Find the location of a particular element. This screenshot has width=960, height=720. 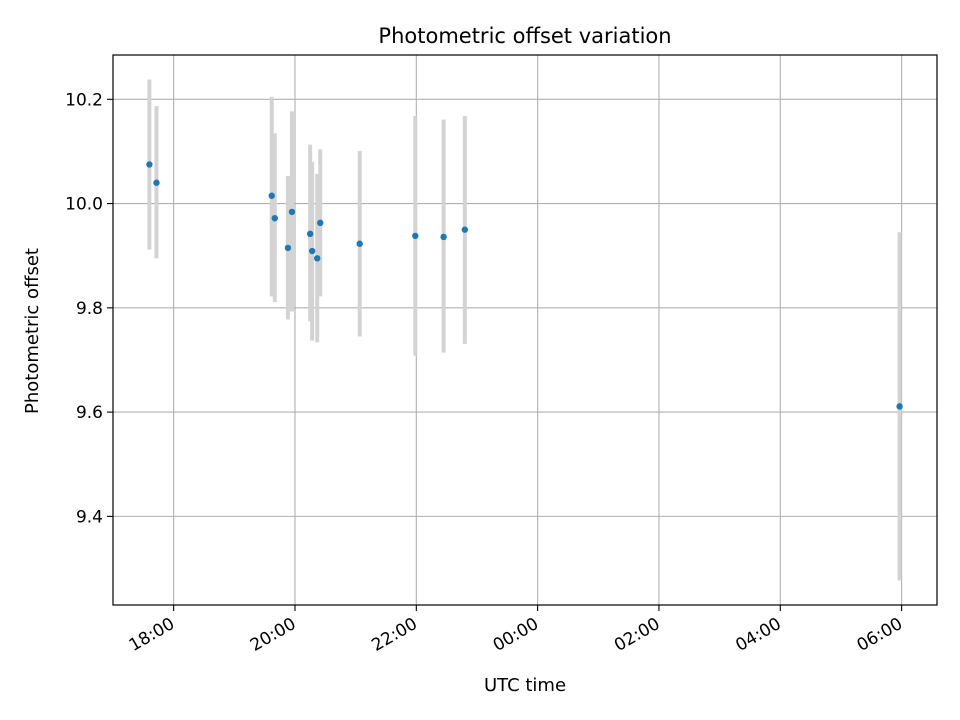

x-axis-title: UTC time is located at coordinates (525, 685).